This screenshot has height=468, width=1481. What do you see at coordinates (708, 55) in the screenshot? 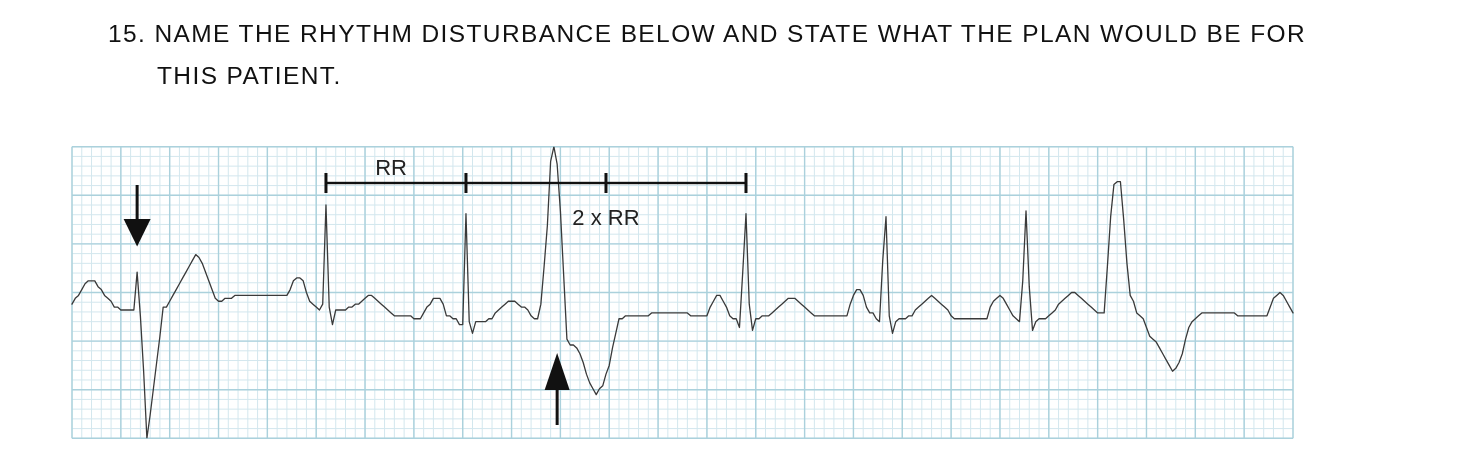
I see `chart-title: 15. NAME THE RHYTHM DISTURBANCE BELOW AND STATE WHAT THE PLAN WOULD BE FOR THIS PATIENT.` at bounding box center [708, 55].